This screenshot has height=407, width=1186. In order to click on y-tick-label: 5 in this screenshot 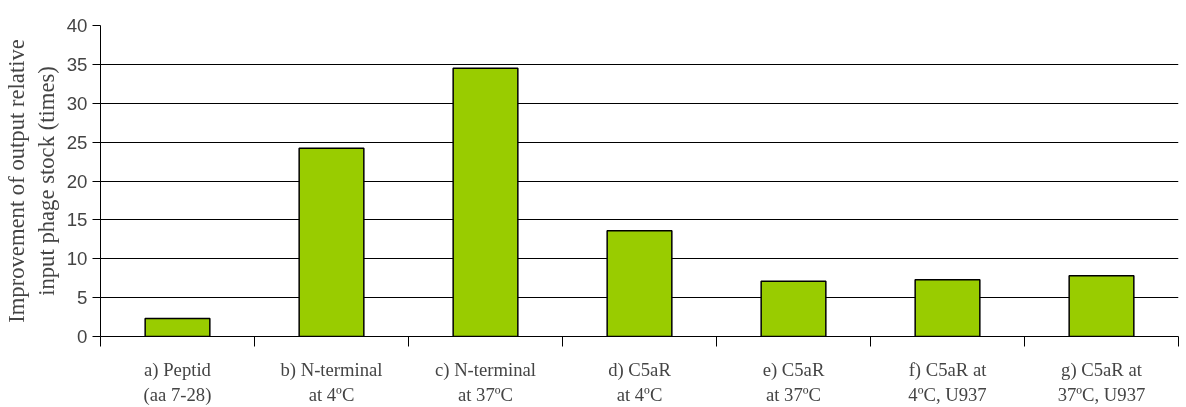, I will do `click(82, 298)`.